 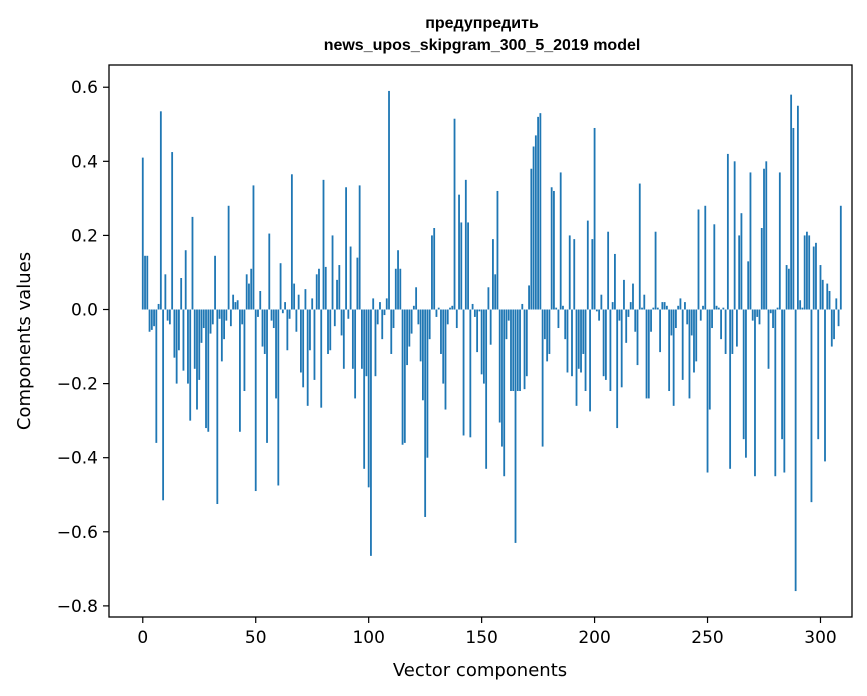 I want to click on x-axis-label: Vector components, so click(x=480, y=670).